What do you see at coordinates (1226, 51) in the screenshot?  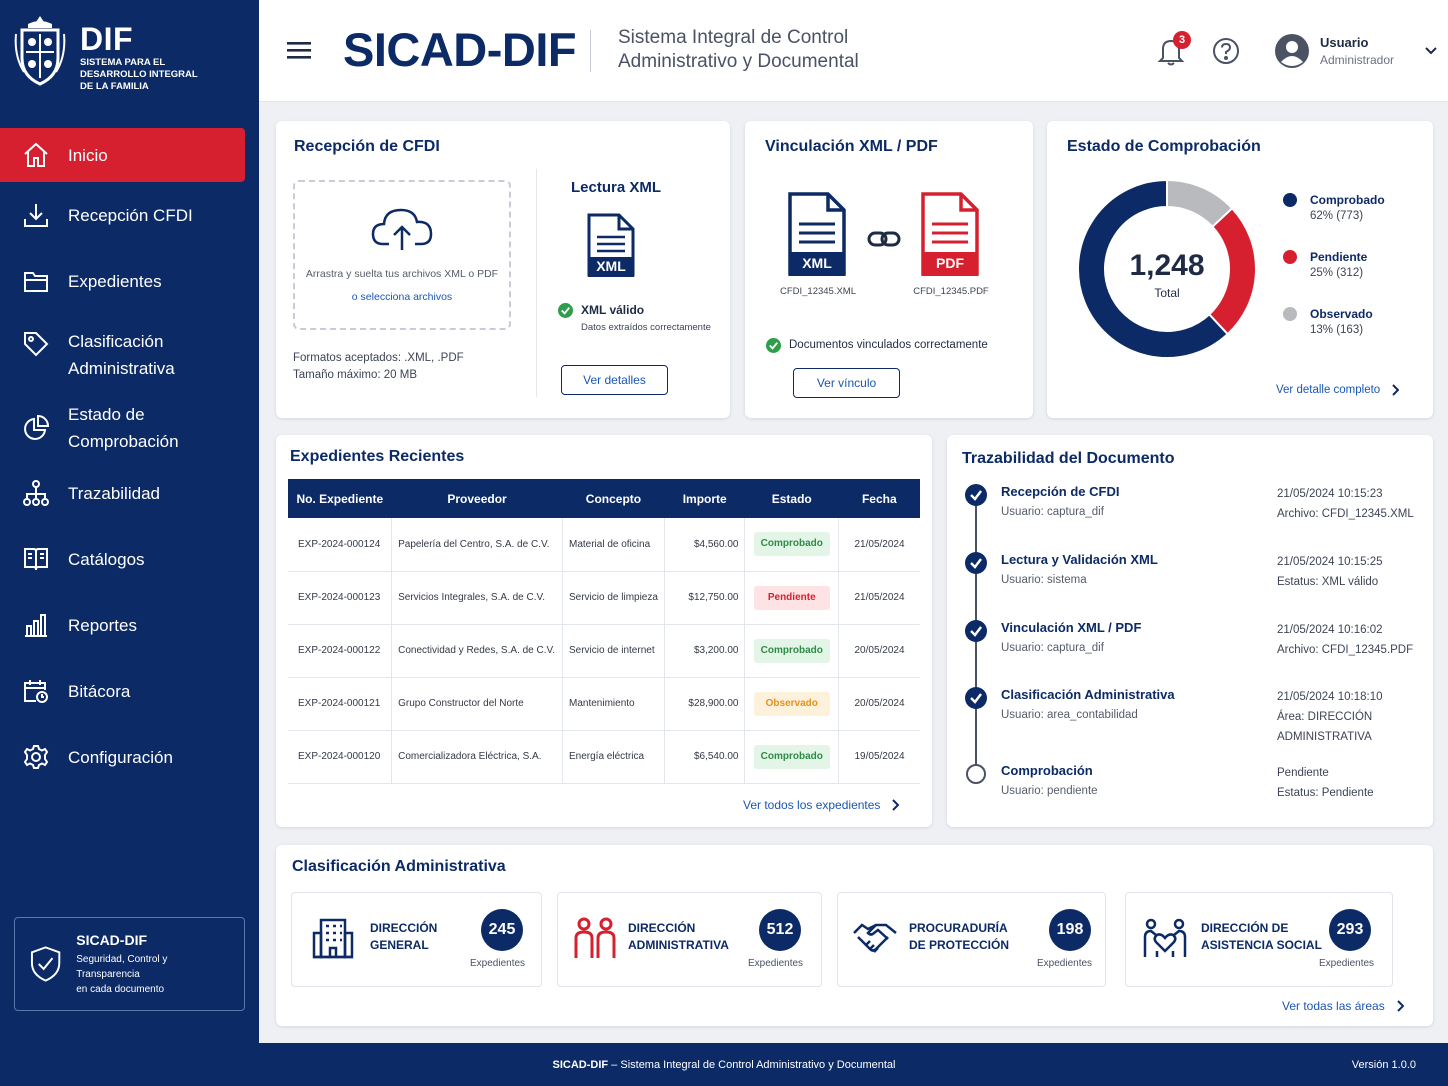 I see `help-icon` at bounding box center [1226, 51].